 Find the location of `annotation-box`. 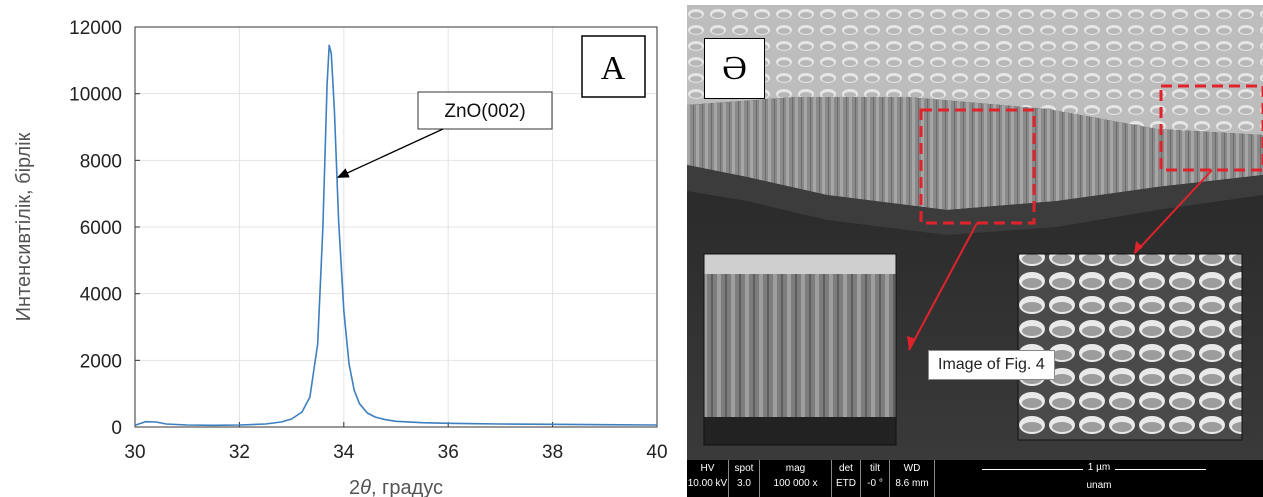

annotation-box is located at coordinates (485, 110).